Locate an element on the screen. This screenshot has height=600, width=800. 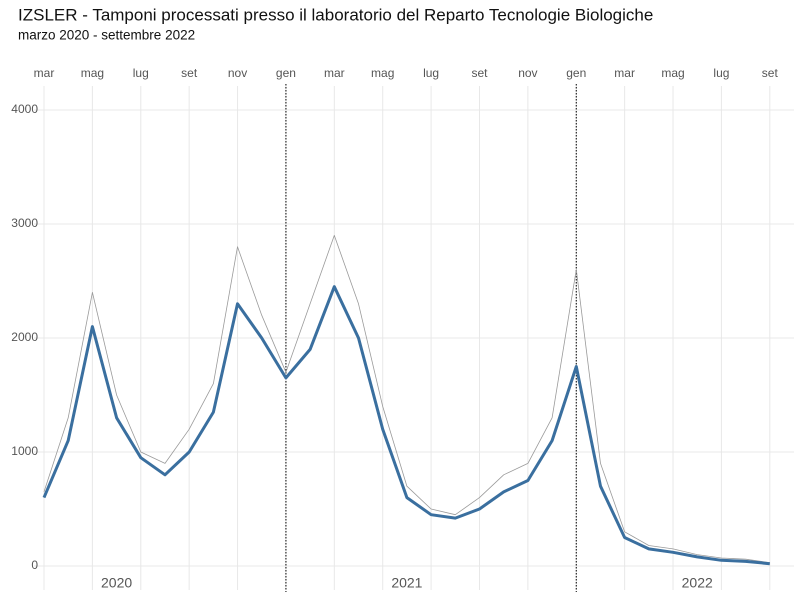
y-tick-label: 0 is located at coordinates (34, 565).